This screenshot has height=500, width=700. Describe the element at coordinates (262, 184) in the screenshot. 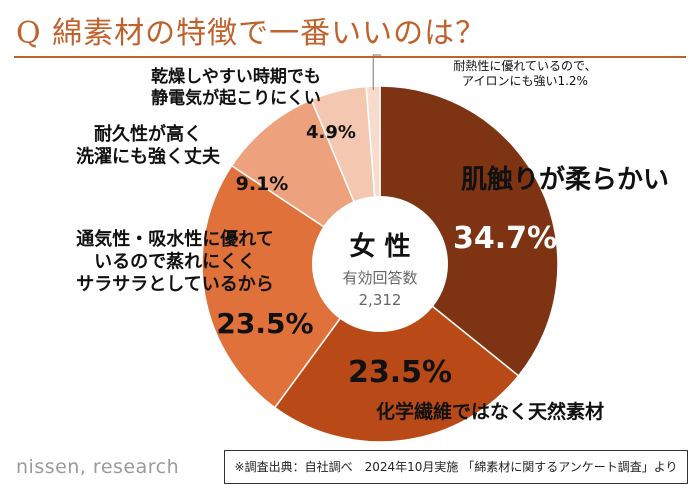

I see `slice-value-label: 9.1%` at that location.